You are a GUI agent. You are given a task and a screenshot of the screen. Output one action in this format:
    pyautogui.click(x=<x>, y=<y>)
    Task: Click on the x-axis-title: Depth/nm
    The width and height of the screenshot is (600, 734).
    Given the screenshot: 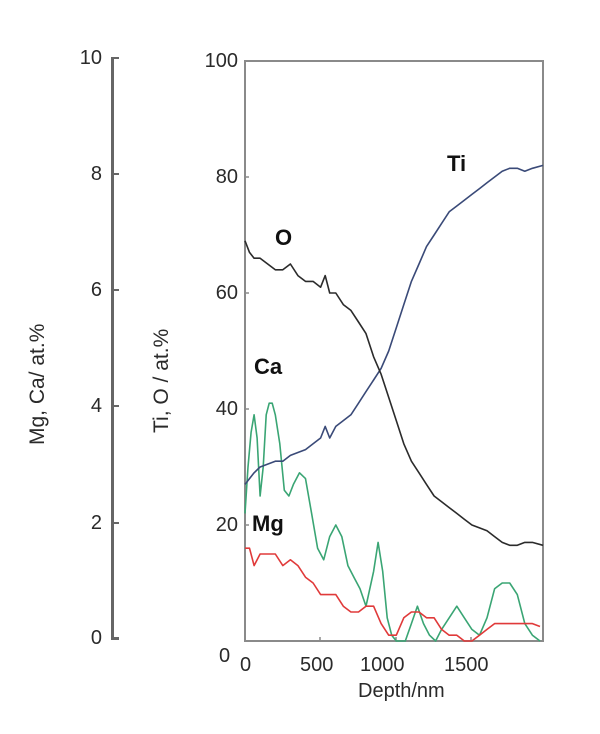 What is the action you would take?
    pyautogui.click(x=401, y=691)
    